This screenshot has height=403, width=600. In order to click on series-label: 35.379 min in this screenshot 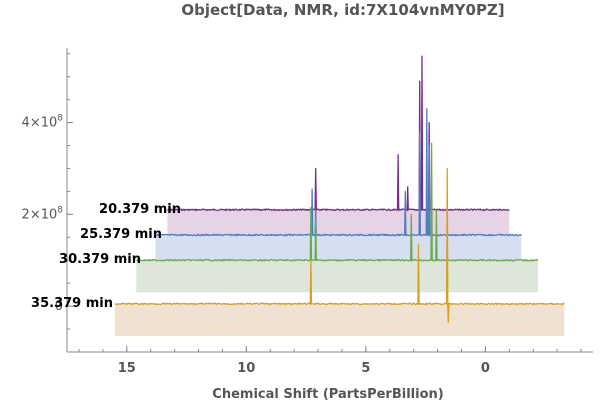, I will do `click(72, 303)`.